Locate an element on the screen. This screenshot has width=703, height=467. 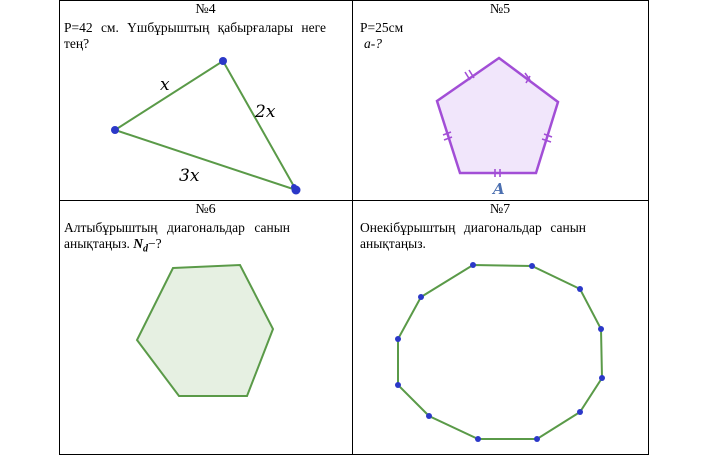
task-number: №7 is located at coordinates (500, 209).